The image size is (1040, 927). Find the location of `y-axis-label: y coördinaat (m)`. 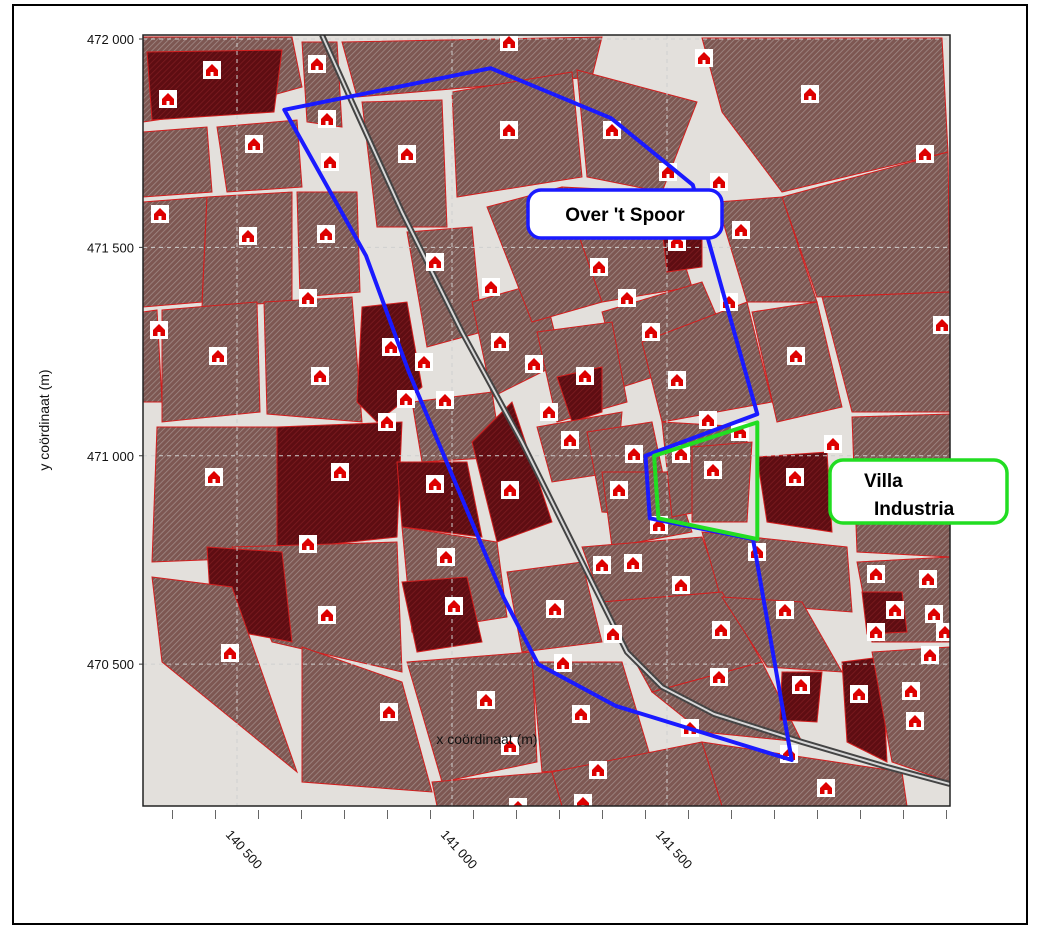

y-axis-label: y coördinaat (m) is located at coordinates (44, 419).